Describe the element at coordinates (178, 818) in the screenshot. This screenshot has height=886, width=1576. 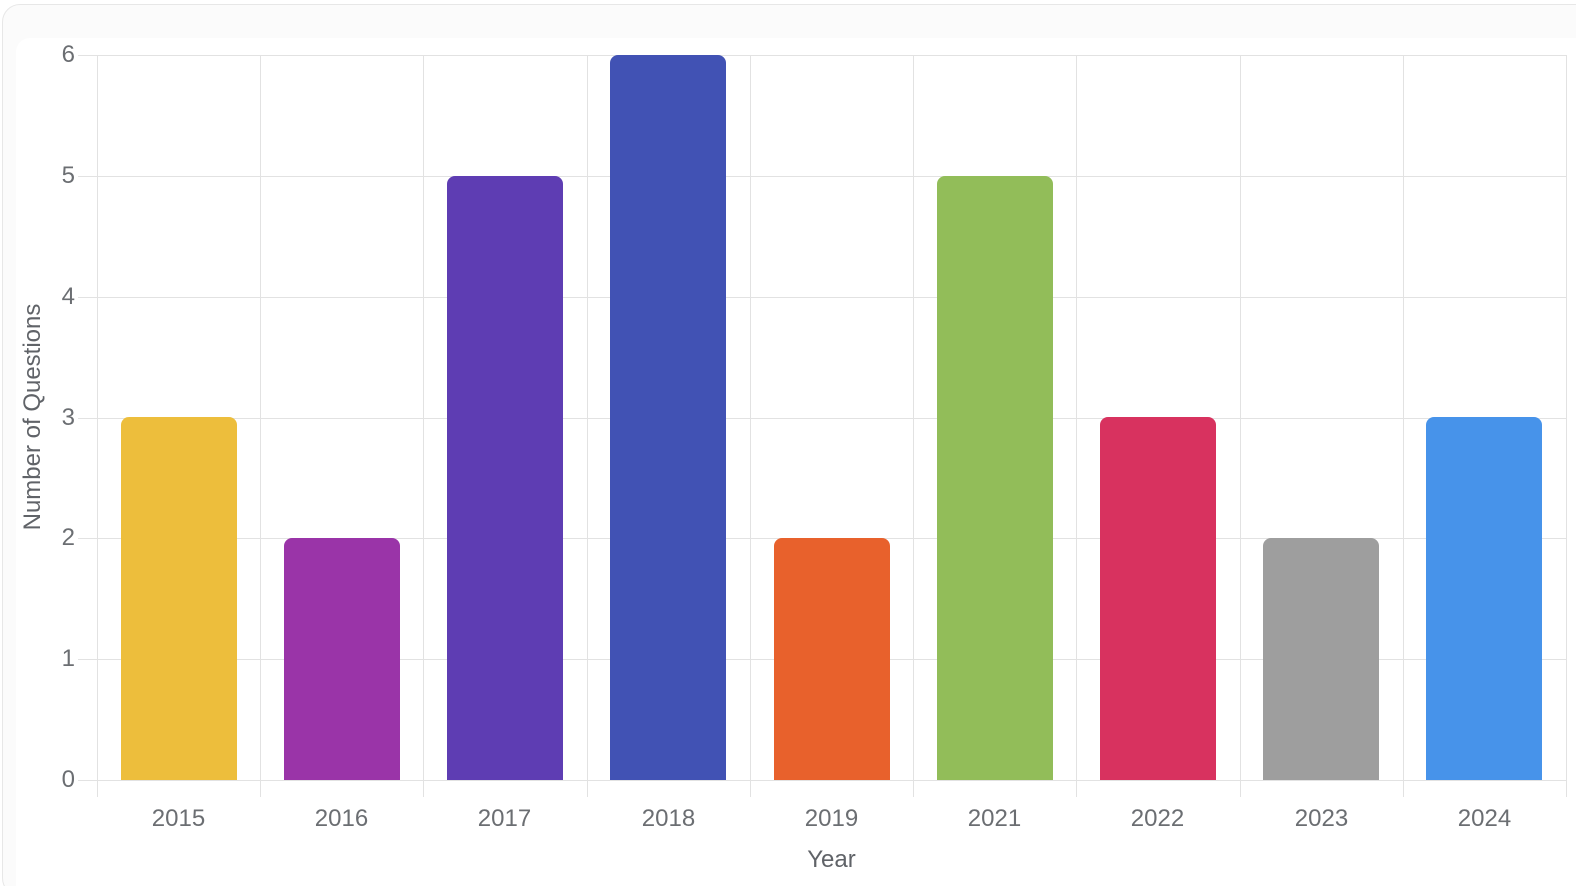
I see `x-tick-label-2015: 2015` at that location.